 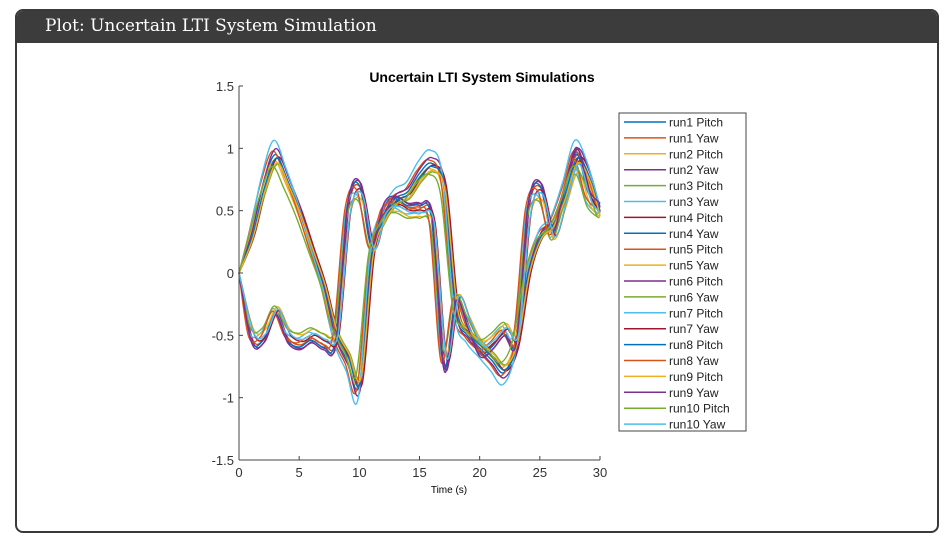 What do you see at coordinates (449, 490) in the screenshot?
I see `x-axis-label: Time (s)` at bounding box center [449, 490].